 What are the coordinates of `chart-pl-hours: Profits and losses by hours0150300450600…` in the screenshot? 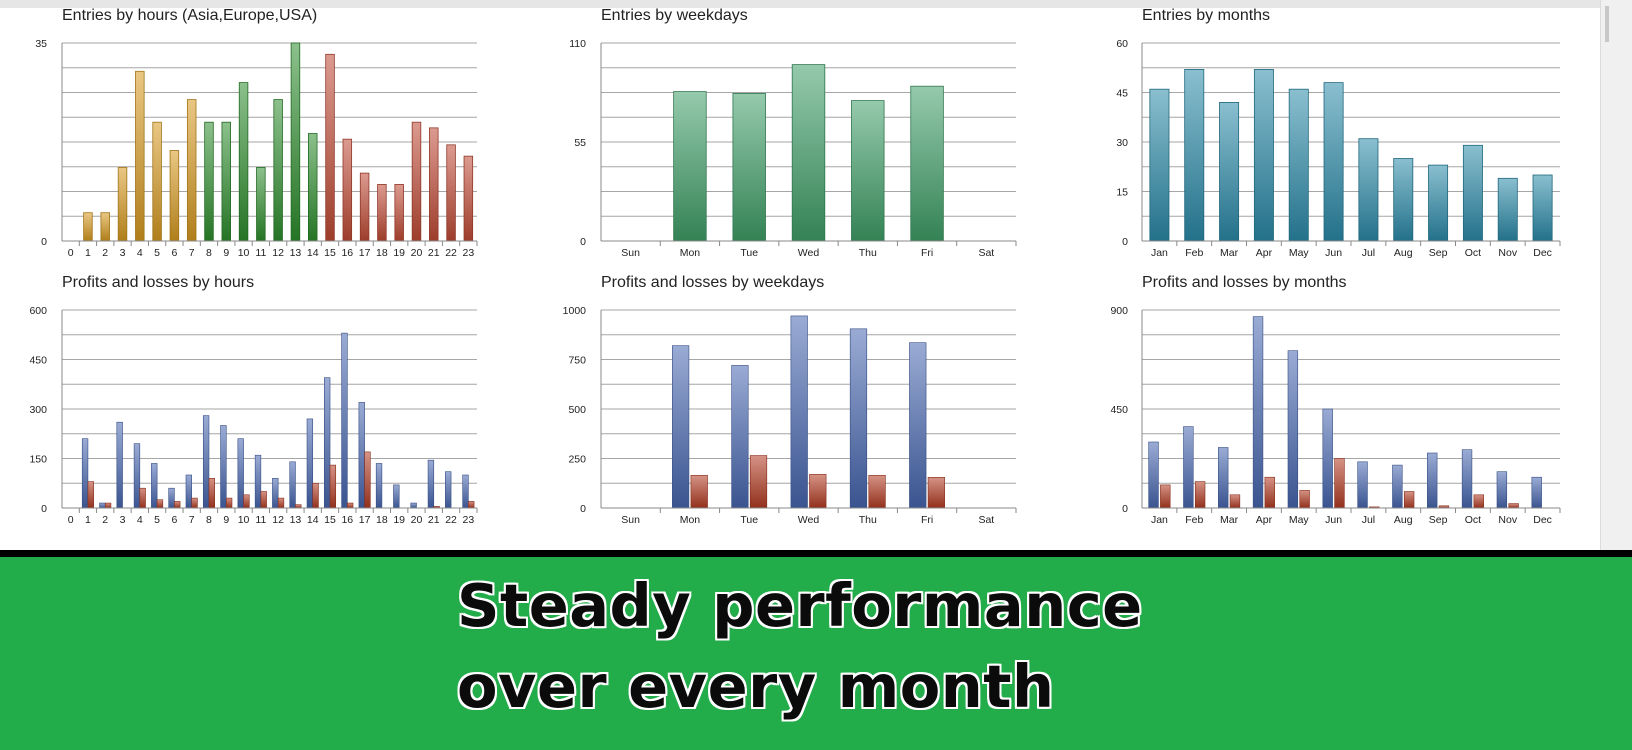 It's located at (253, 400).